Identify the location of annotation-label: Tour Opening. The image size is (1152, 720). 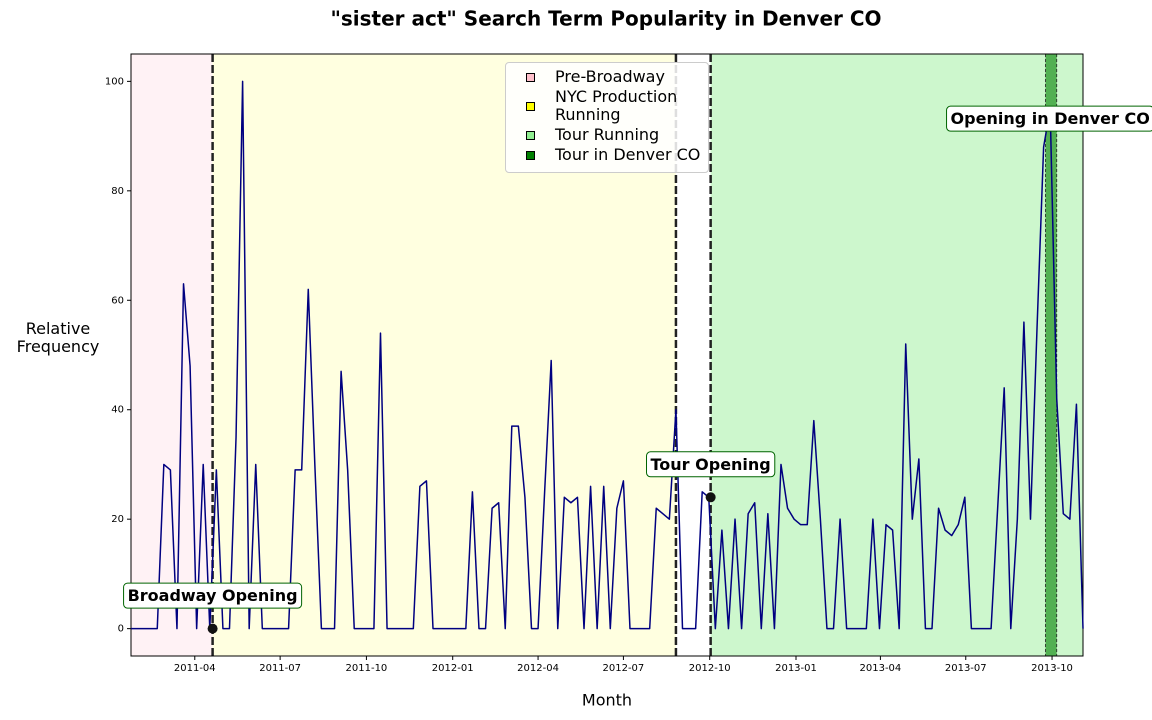
(711, 464).